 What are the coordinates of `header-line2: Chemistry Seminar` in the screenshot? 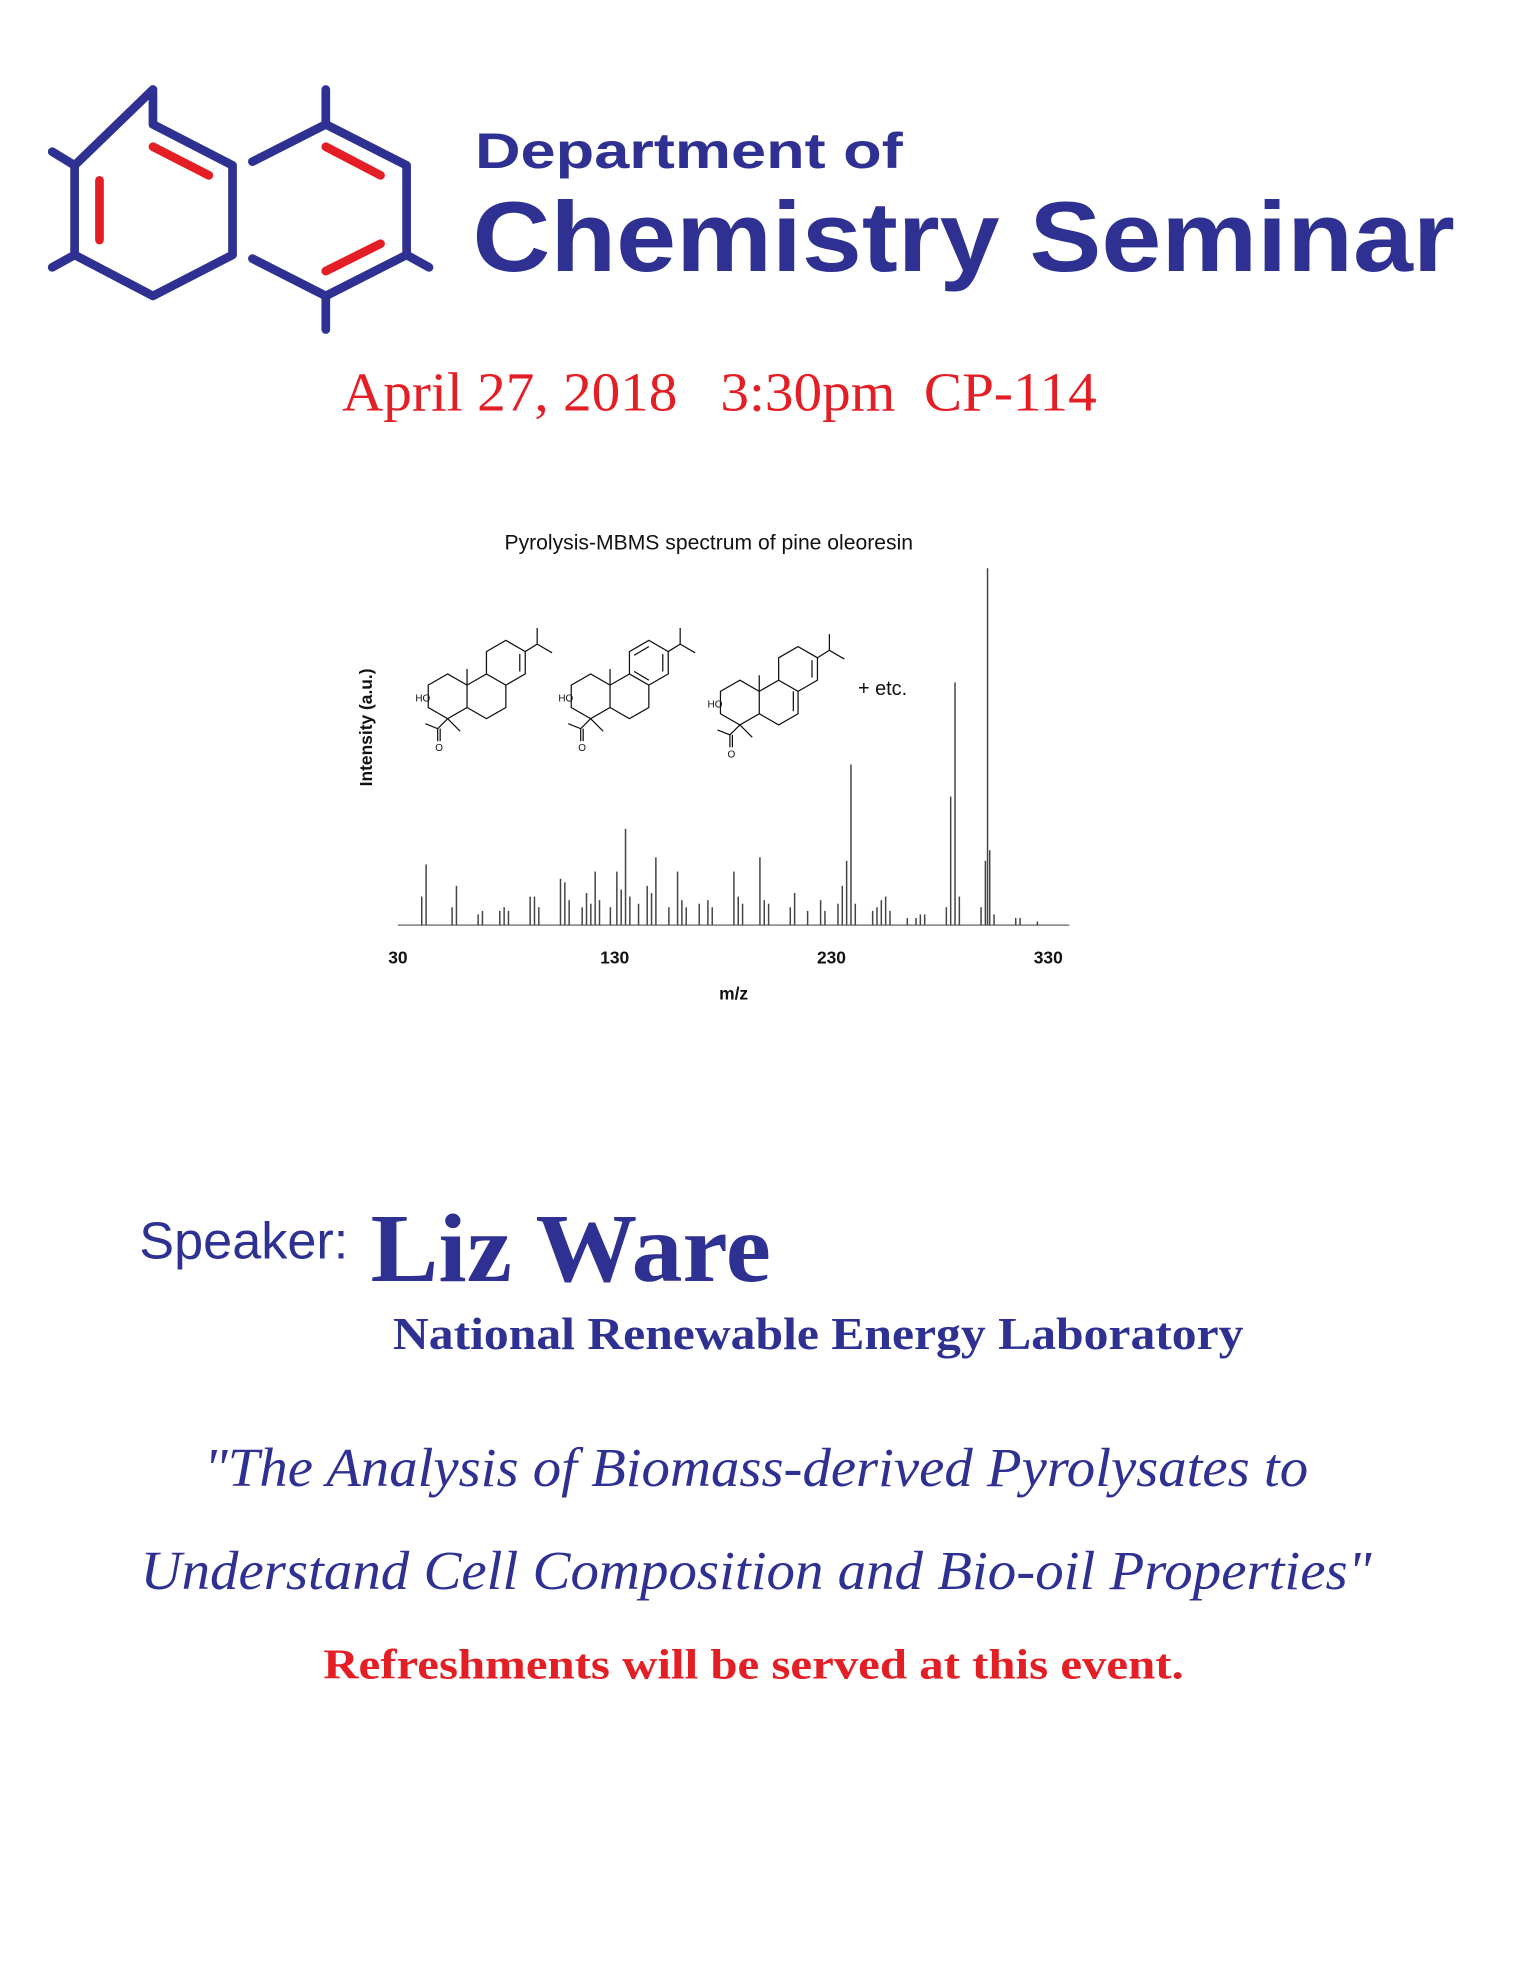 It's located at (964, 237).